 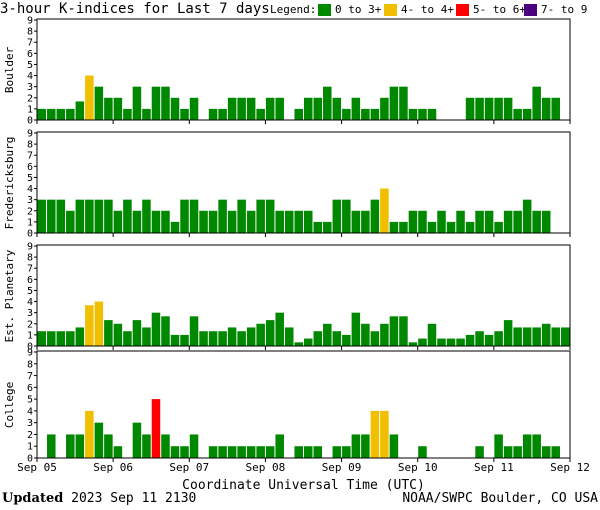 I want to click on y-tick-label: 3, so click(x=30, y=313).